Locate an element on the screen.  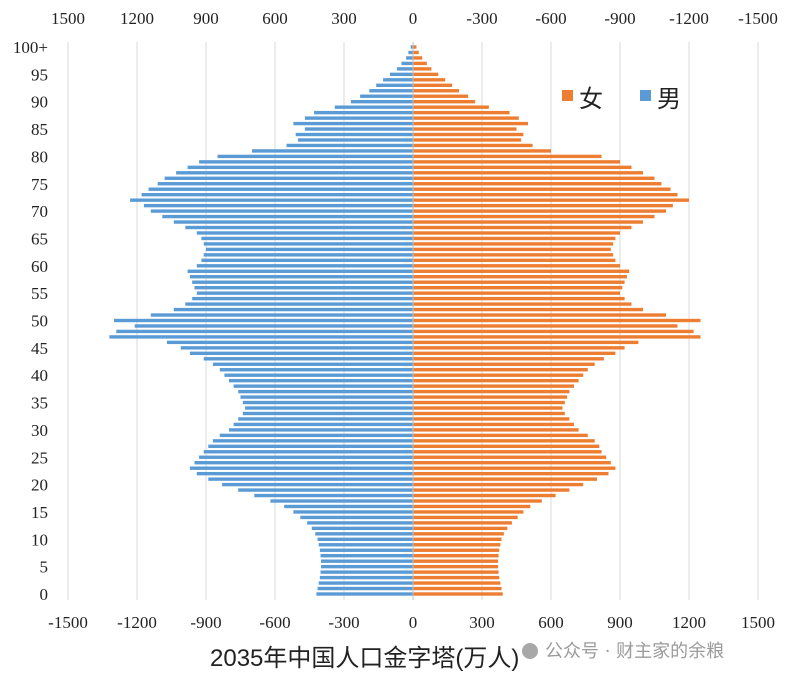
bottom-tick-label: -600 is located at coordinates (274, 622).